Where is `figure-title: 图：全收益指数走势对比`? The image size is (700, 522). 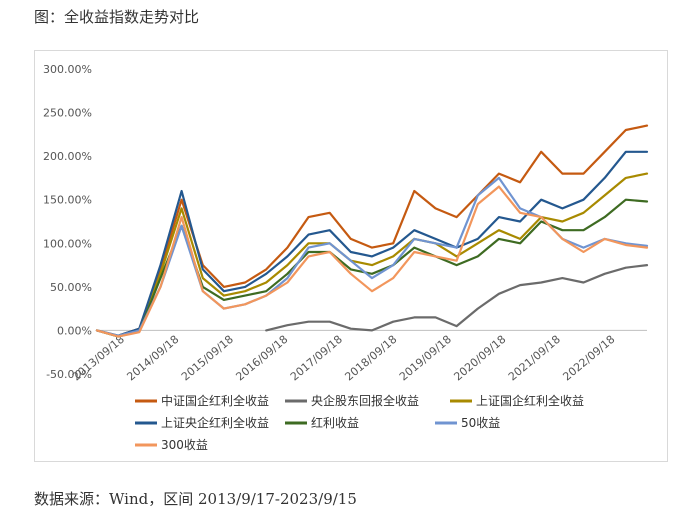
figure-title: 图：全收益指数走势对比 is located at coordinates (117, 17).